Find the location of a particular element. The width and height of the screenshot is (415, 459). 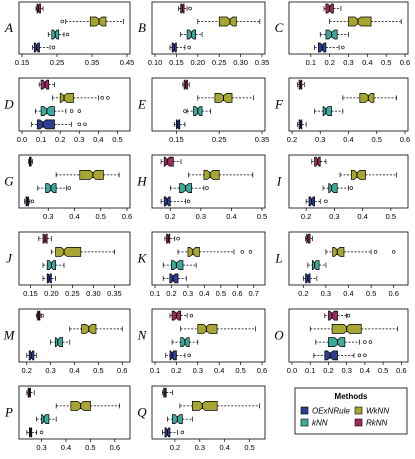

legend-label-OExNRule: OExNRule is located at coordinates (331, 411).